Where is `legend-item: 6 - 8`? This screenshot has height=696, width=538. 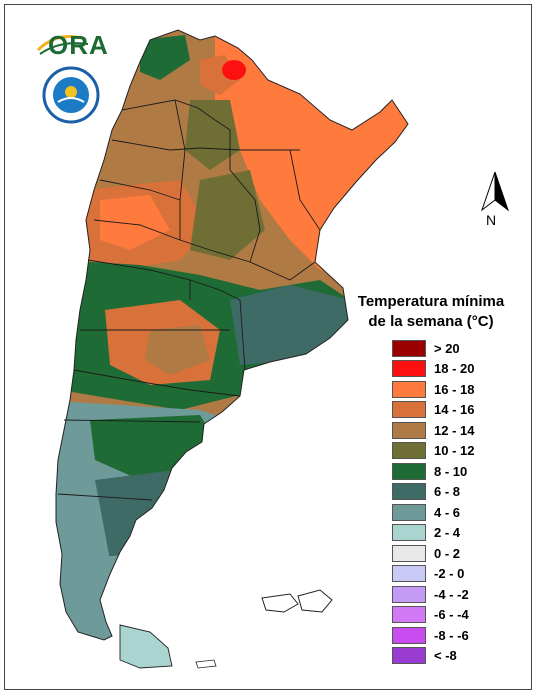 legend-item: 6 - 8 is located at coordinates (459, 492).